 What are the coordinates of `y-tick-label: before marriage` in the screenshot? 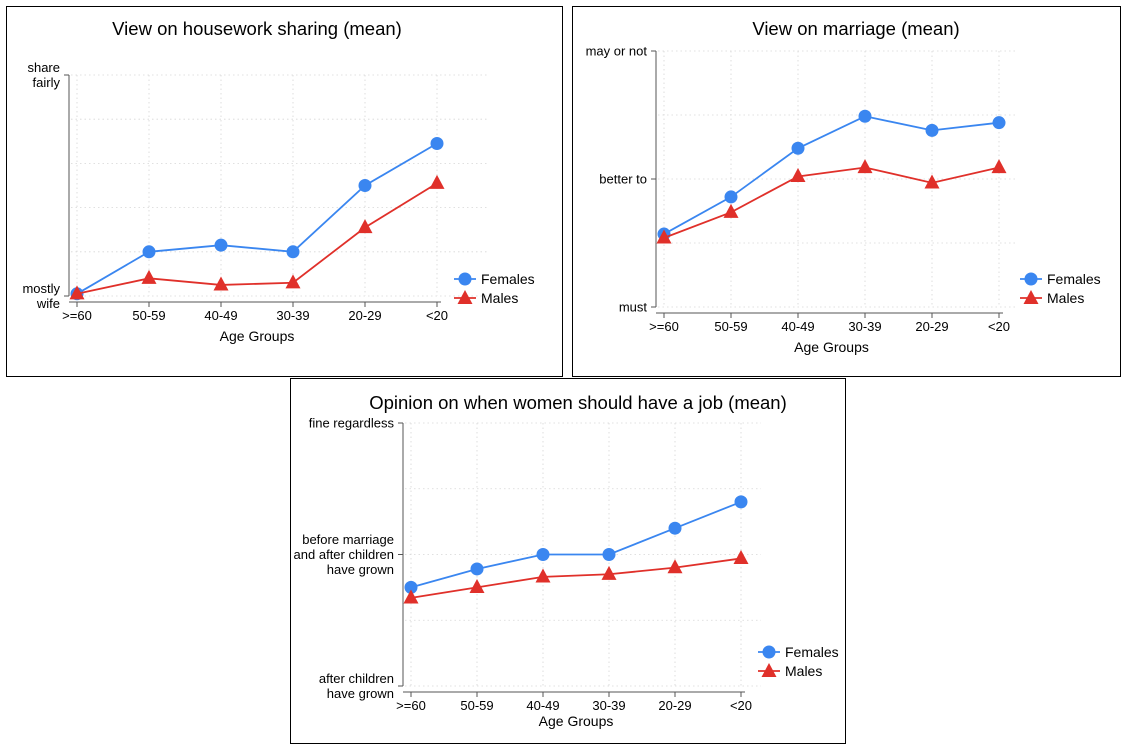 It's located at (348, 539).